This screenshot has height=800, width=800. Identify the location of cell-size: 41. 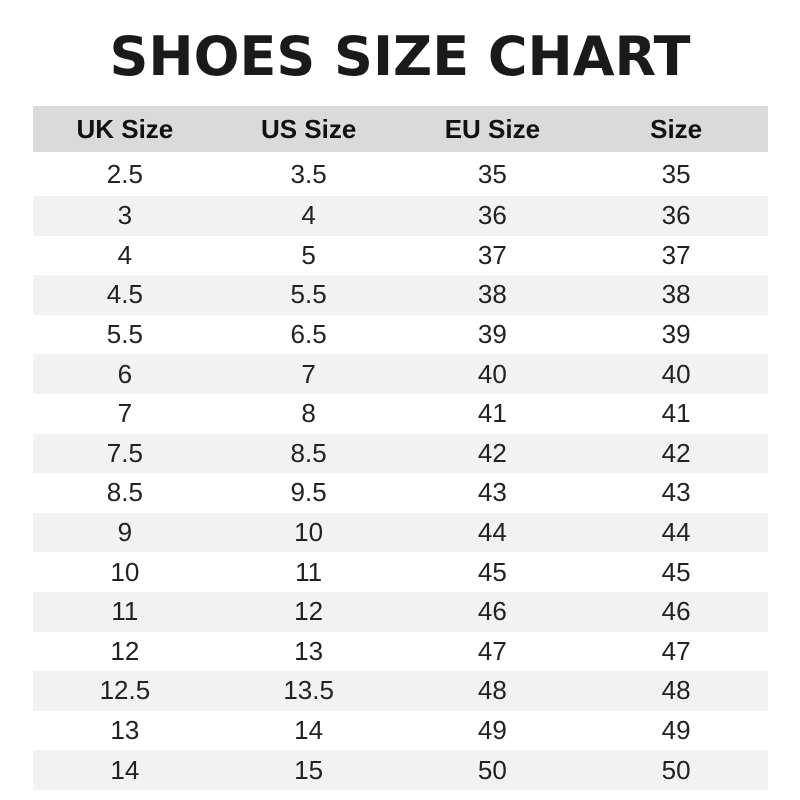
(676, 413).